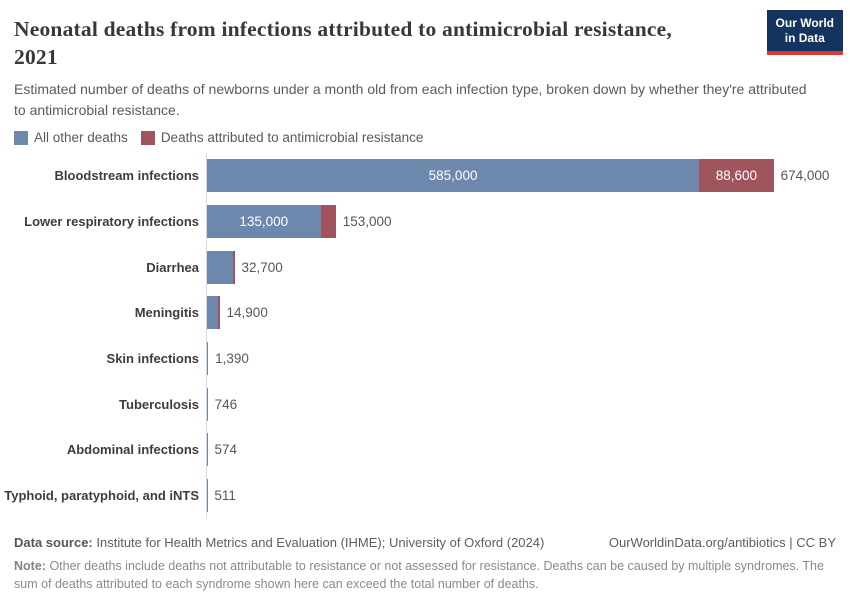  I want to click on bar-value-label: 585,000, so click(453, 176).